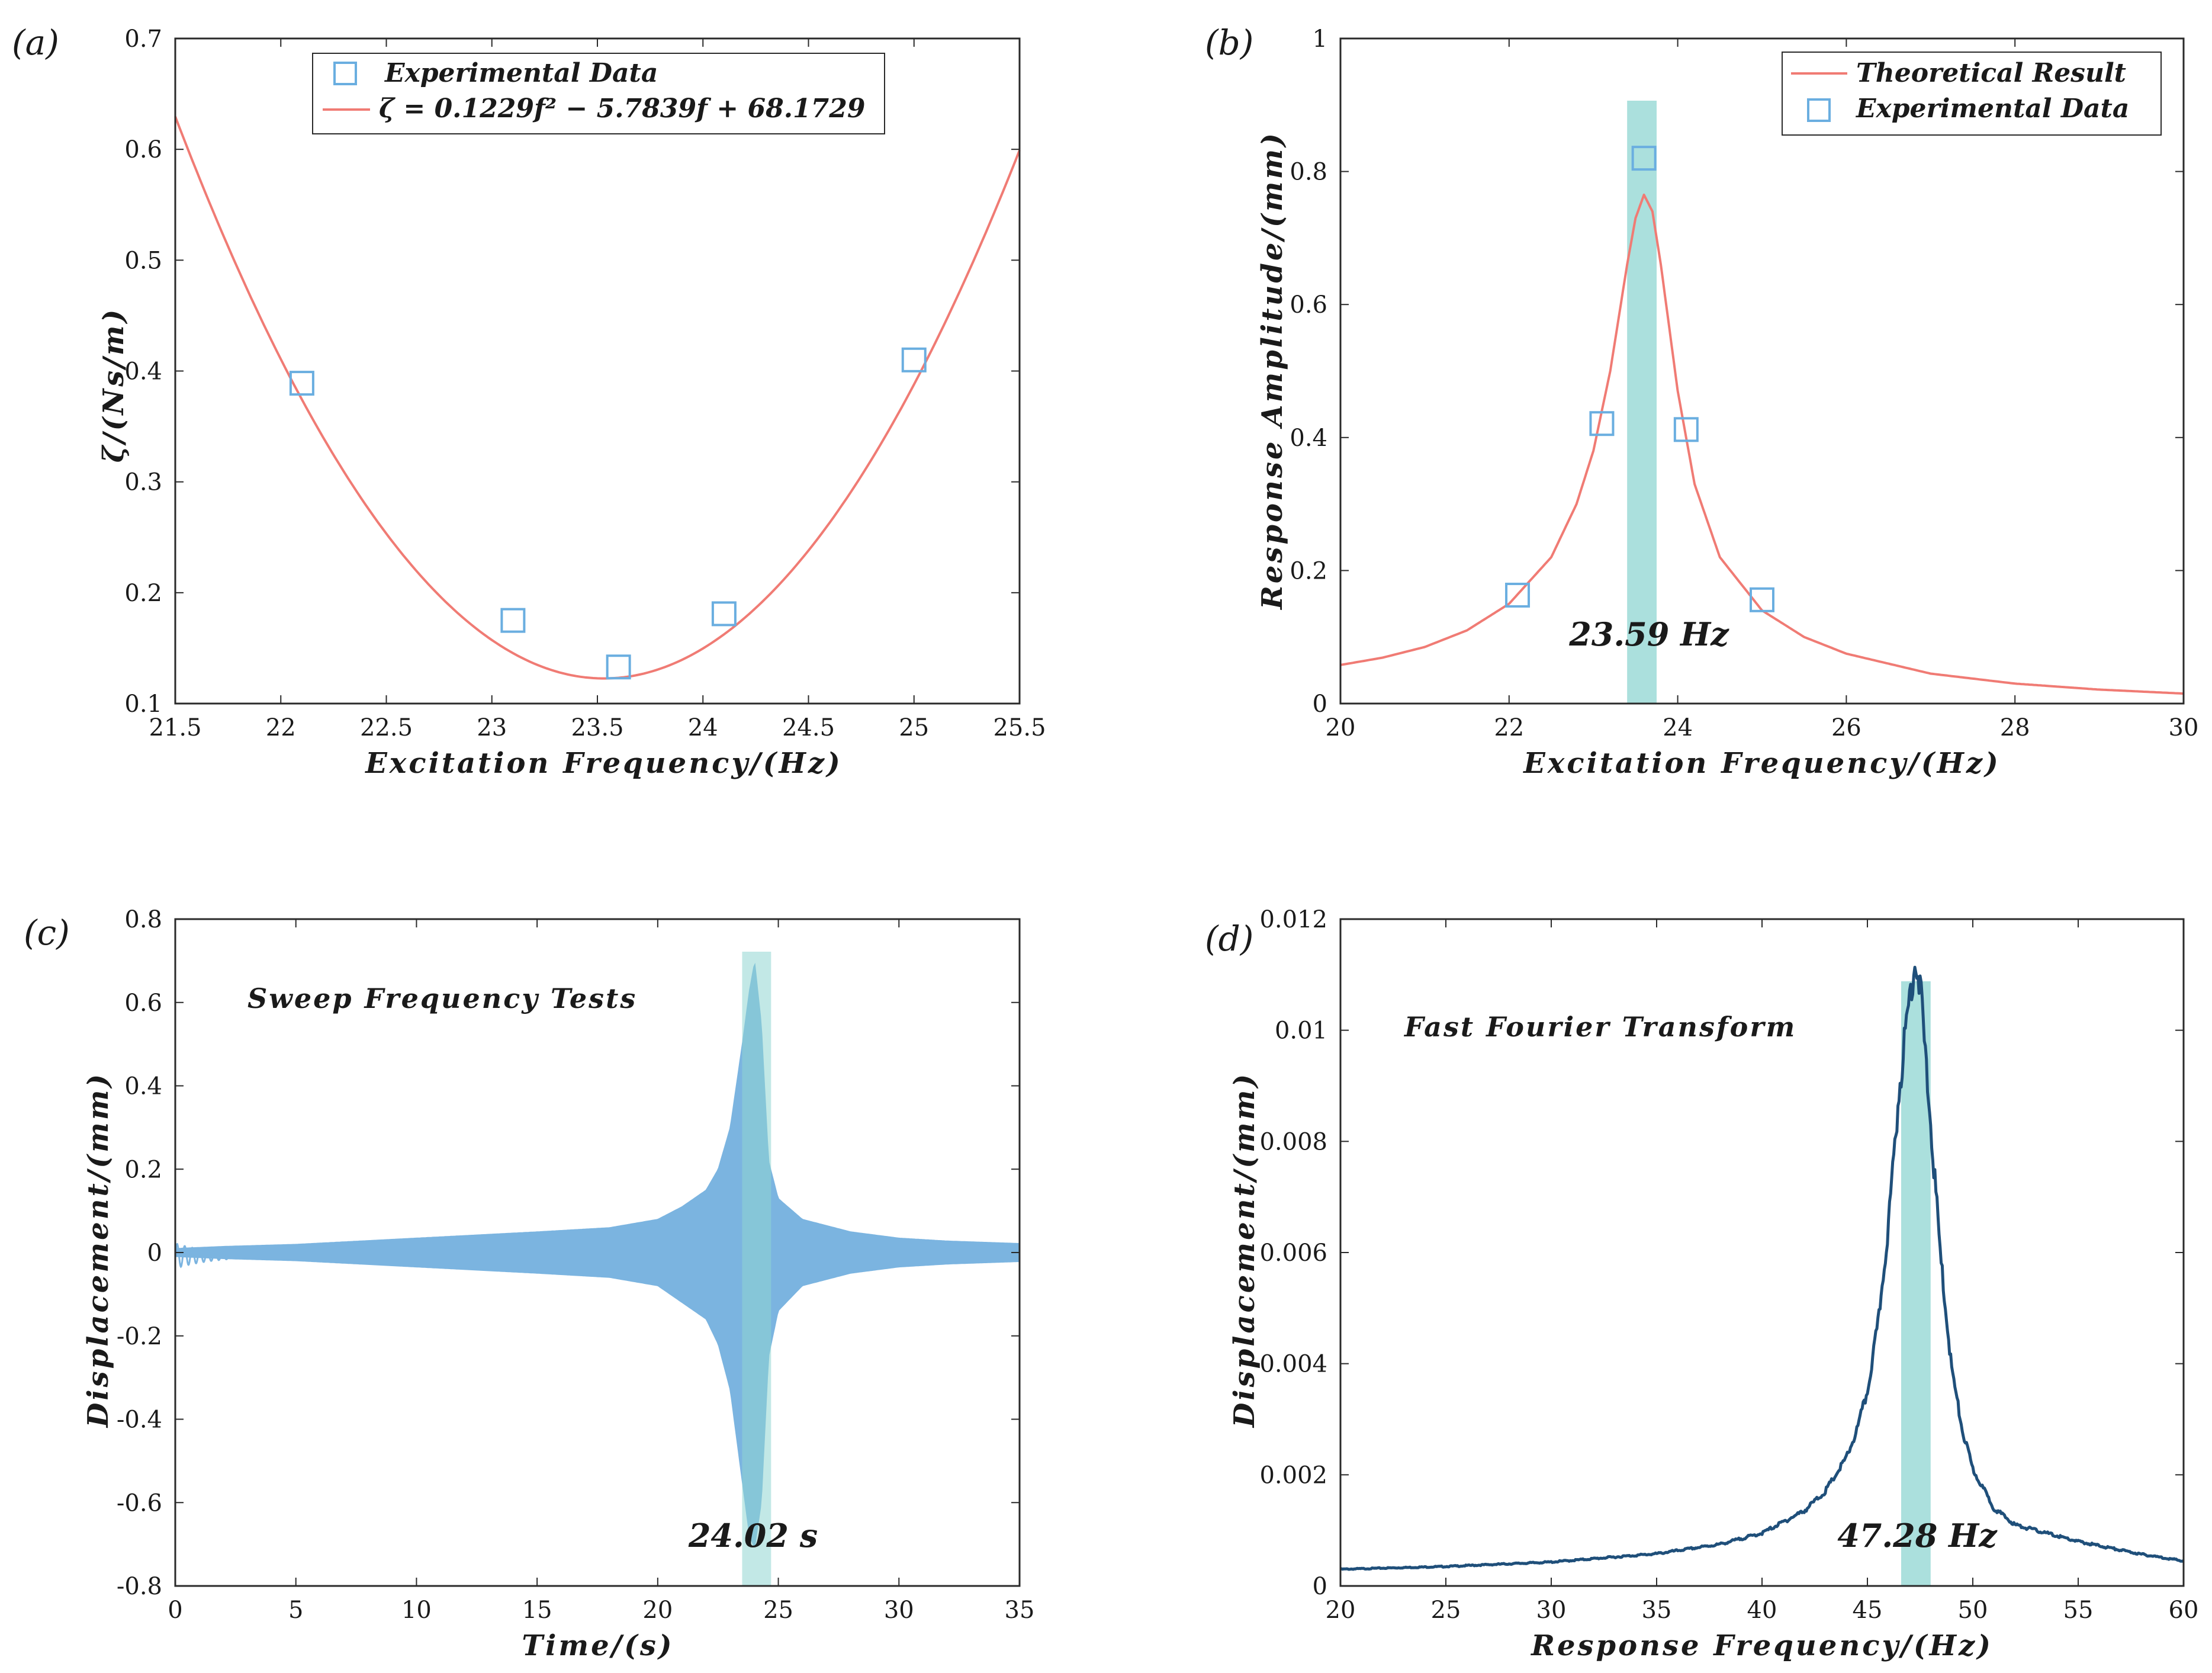  I want to click on panel-label-d: (d), so click(1229, 939).